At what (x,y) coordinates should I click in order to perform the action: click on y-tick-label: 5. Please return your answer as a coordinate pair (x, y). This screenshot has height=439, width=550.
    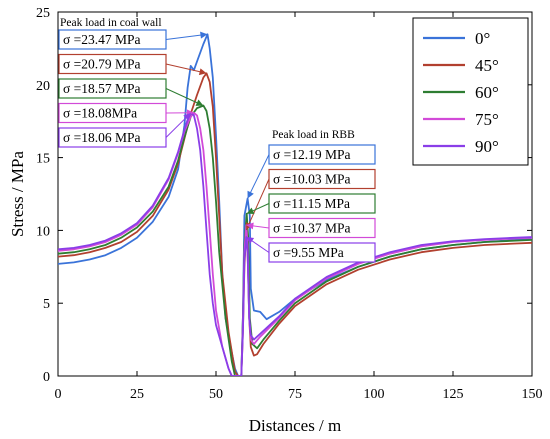
    Looking at the image, I should click on (46, 304).